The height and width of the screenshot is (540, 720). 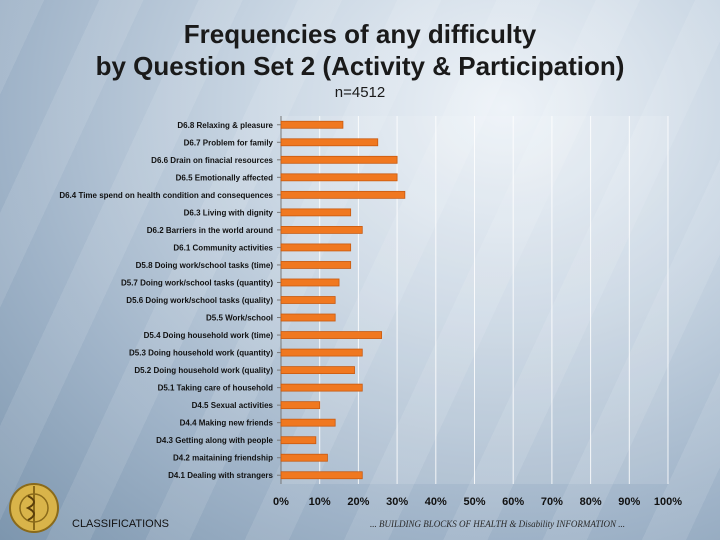 What do you see at coordinates (201, 353) in the screenshot?
I see `category-label: D5.3 Doing household work (quantity)` at bounding box center [201, 353].